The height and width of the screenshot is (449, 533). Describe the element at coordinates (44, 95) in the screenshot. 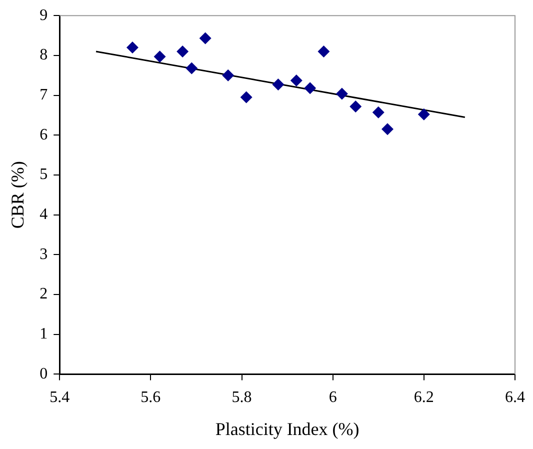

I see `y-tick-label: 7` at that location.